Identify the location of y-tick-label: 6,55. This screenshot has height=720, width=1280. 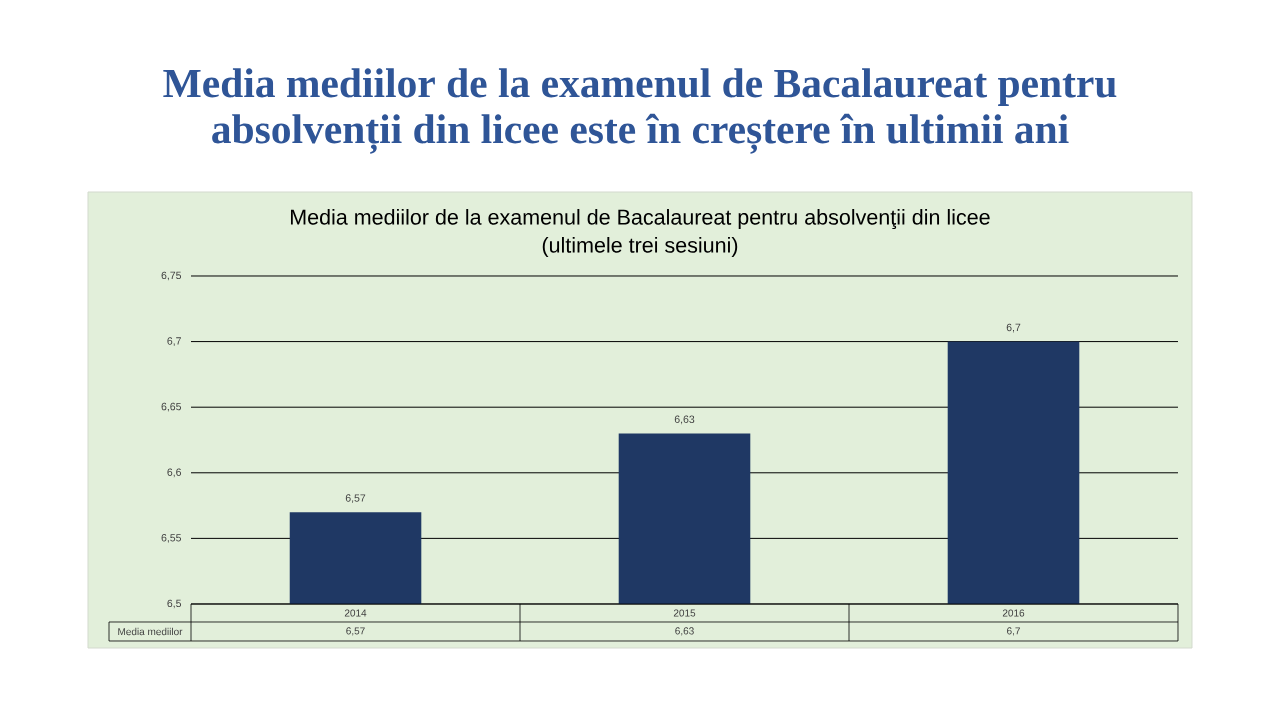
(171, 538).